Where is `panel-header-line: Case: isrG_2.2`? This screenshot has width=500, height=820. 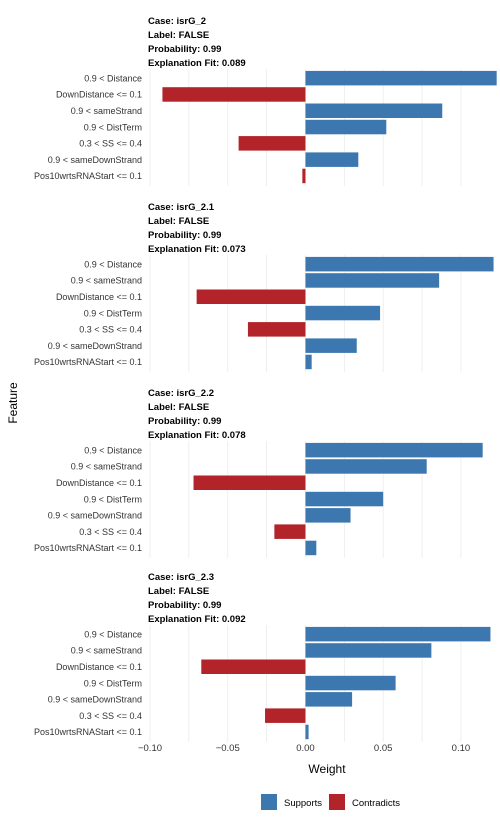
panel-header-line: Case: isrG_2.2 is located at coordinates (181, 393).